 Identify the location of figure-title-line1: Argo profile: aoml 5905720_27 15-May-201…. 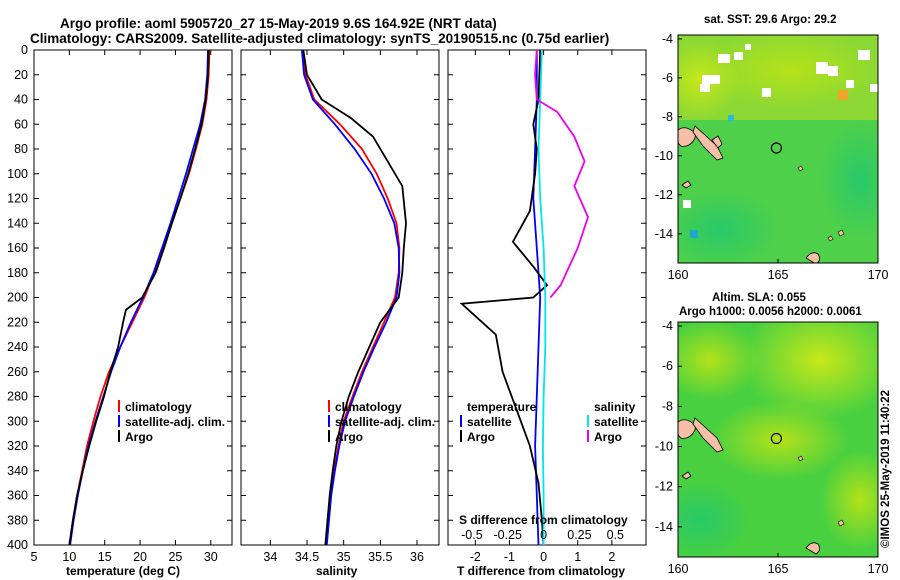
(278, 23).